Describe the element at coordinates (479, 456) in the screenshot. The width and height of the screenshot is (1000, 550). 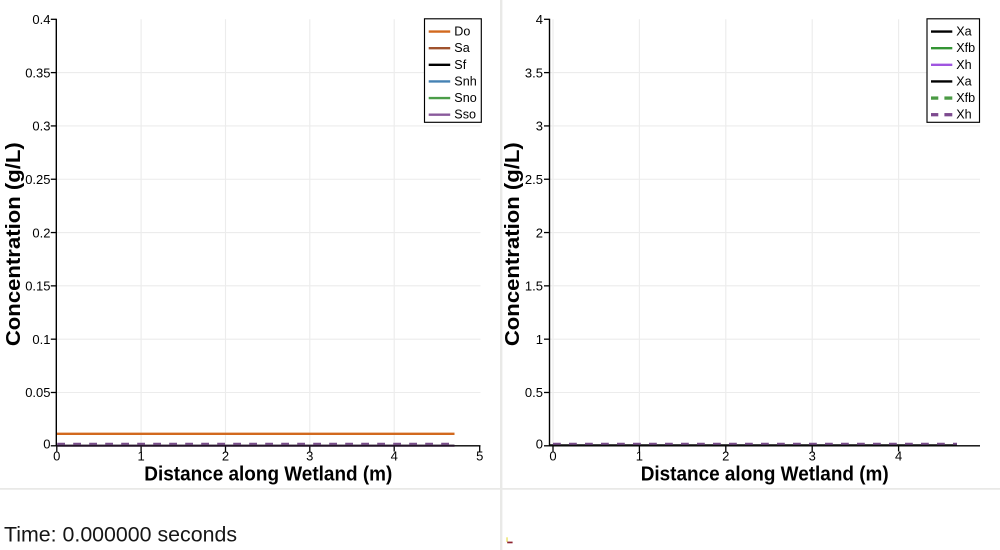
I see `svg-text: 5` at that location.